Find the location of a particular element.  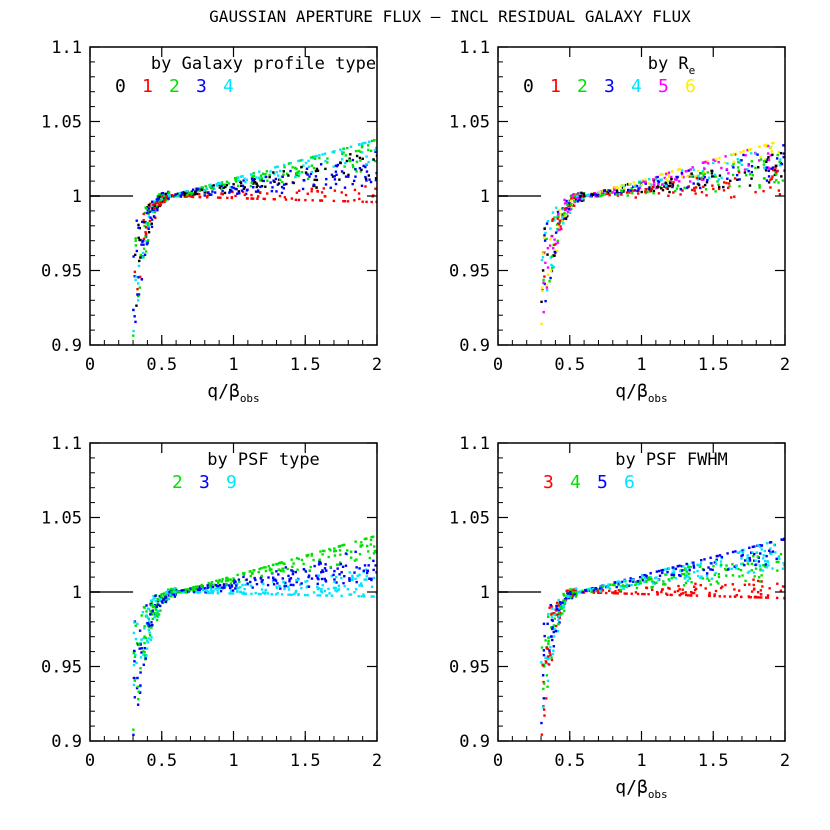

y-tick-label: 0.9 is located at coordinates (66, 346).